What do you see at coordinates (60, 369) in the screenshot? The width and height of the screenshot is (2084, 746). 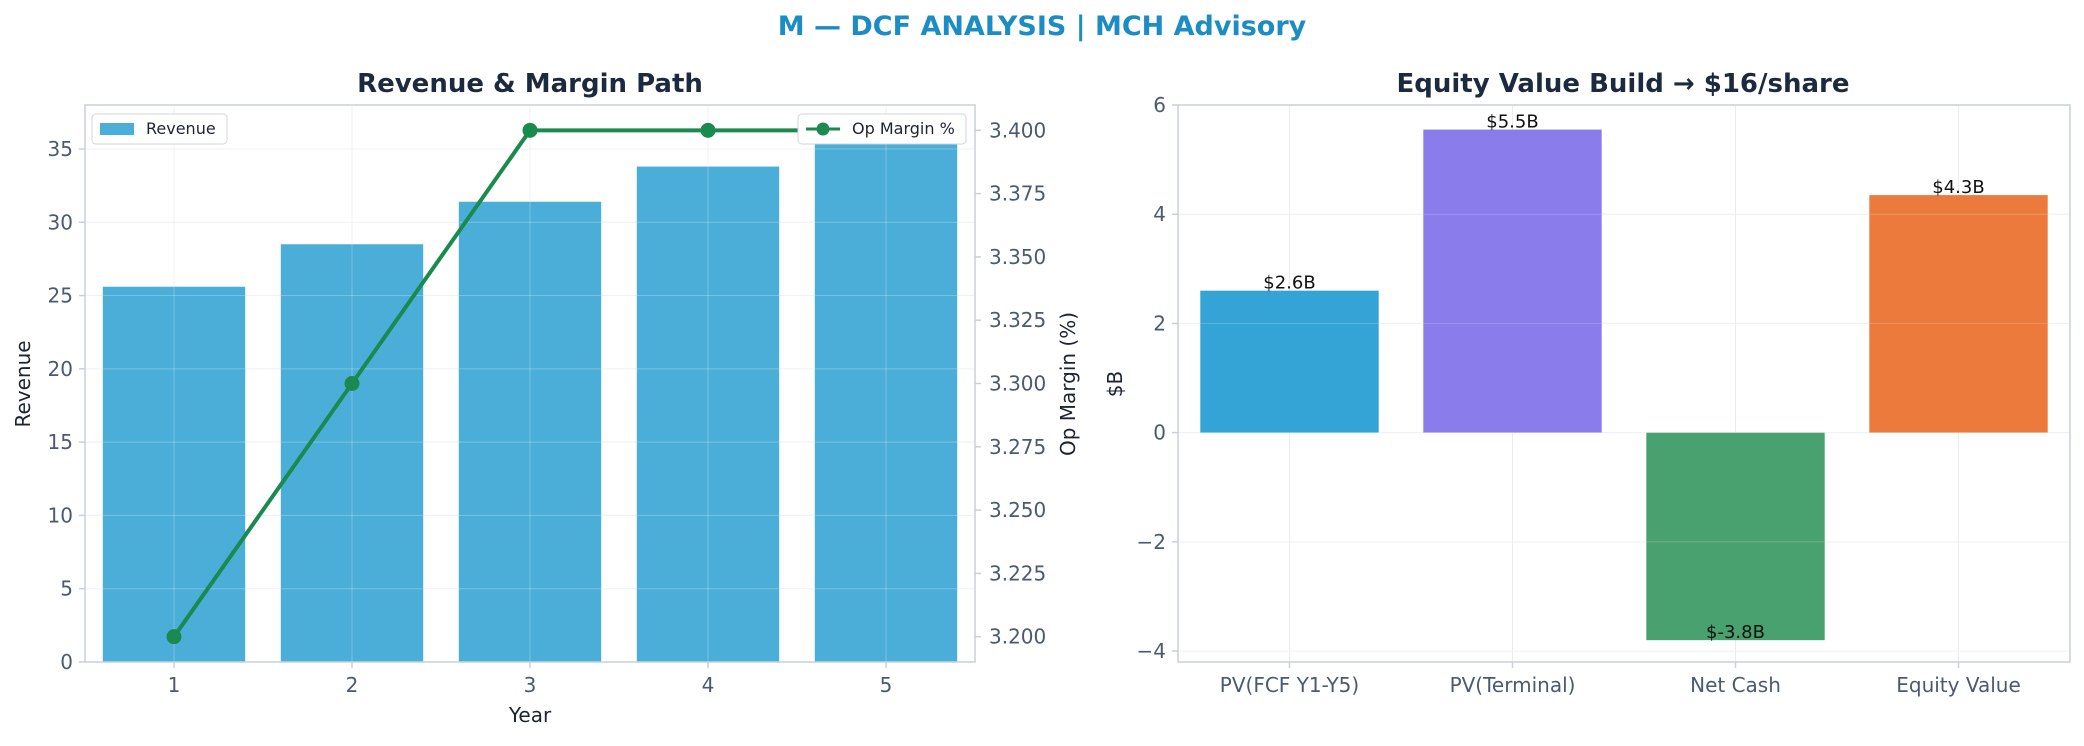 I see `revenue-y-tick-label: 20` at bounding box center [60, 369].